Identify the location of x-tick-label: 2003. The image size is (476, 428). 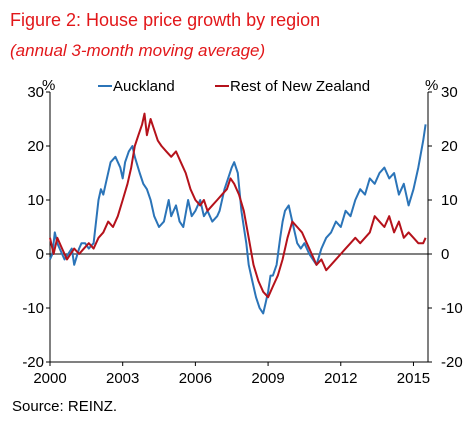
(122, 378).